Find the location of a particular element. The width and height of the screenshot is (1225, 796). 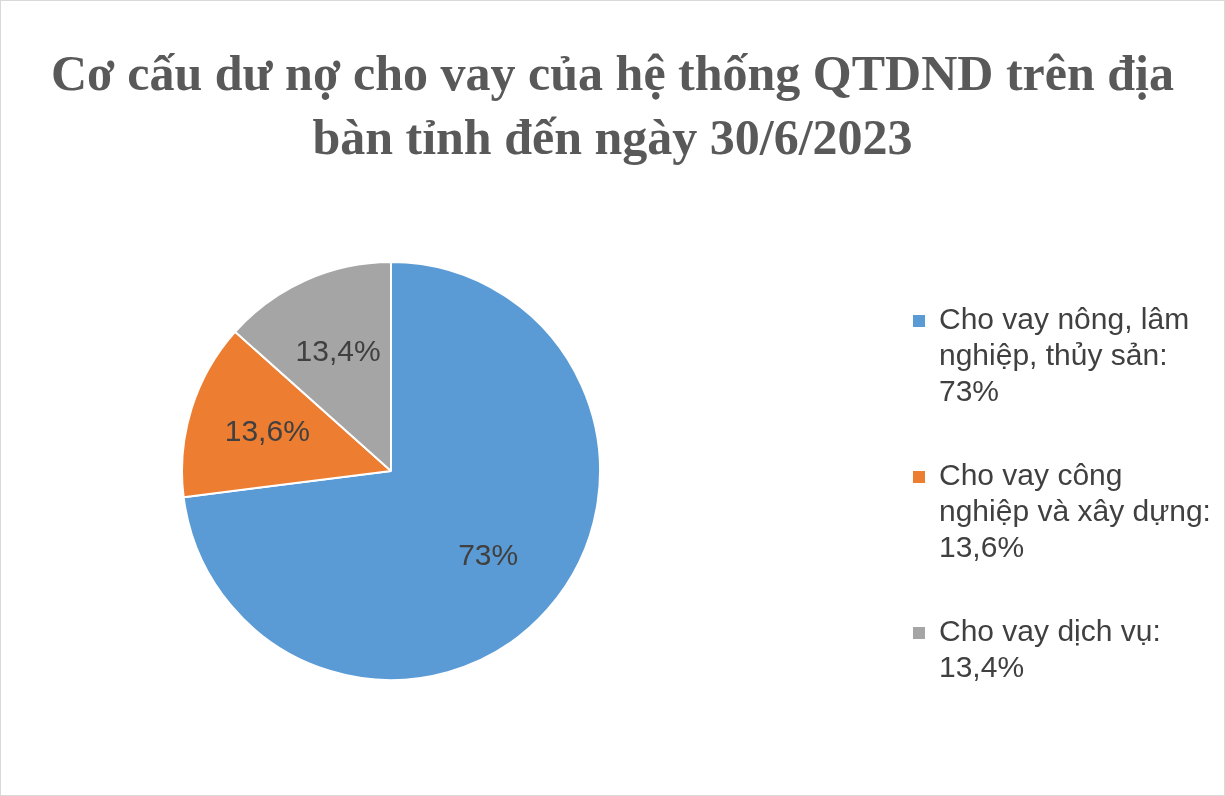

data-label: 73% is located at coordinates (488, 554).